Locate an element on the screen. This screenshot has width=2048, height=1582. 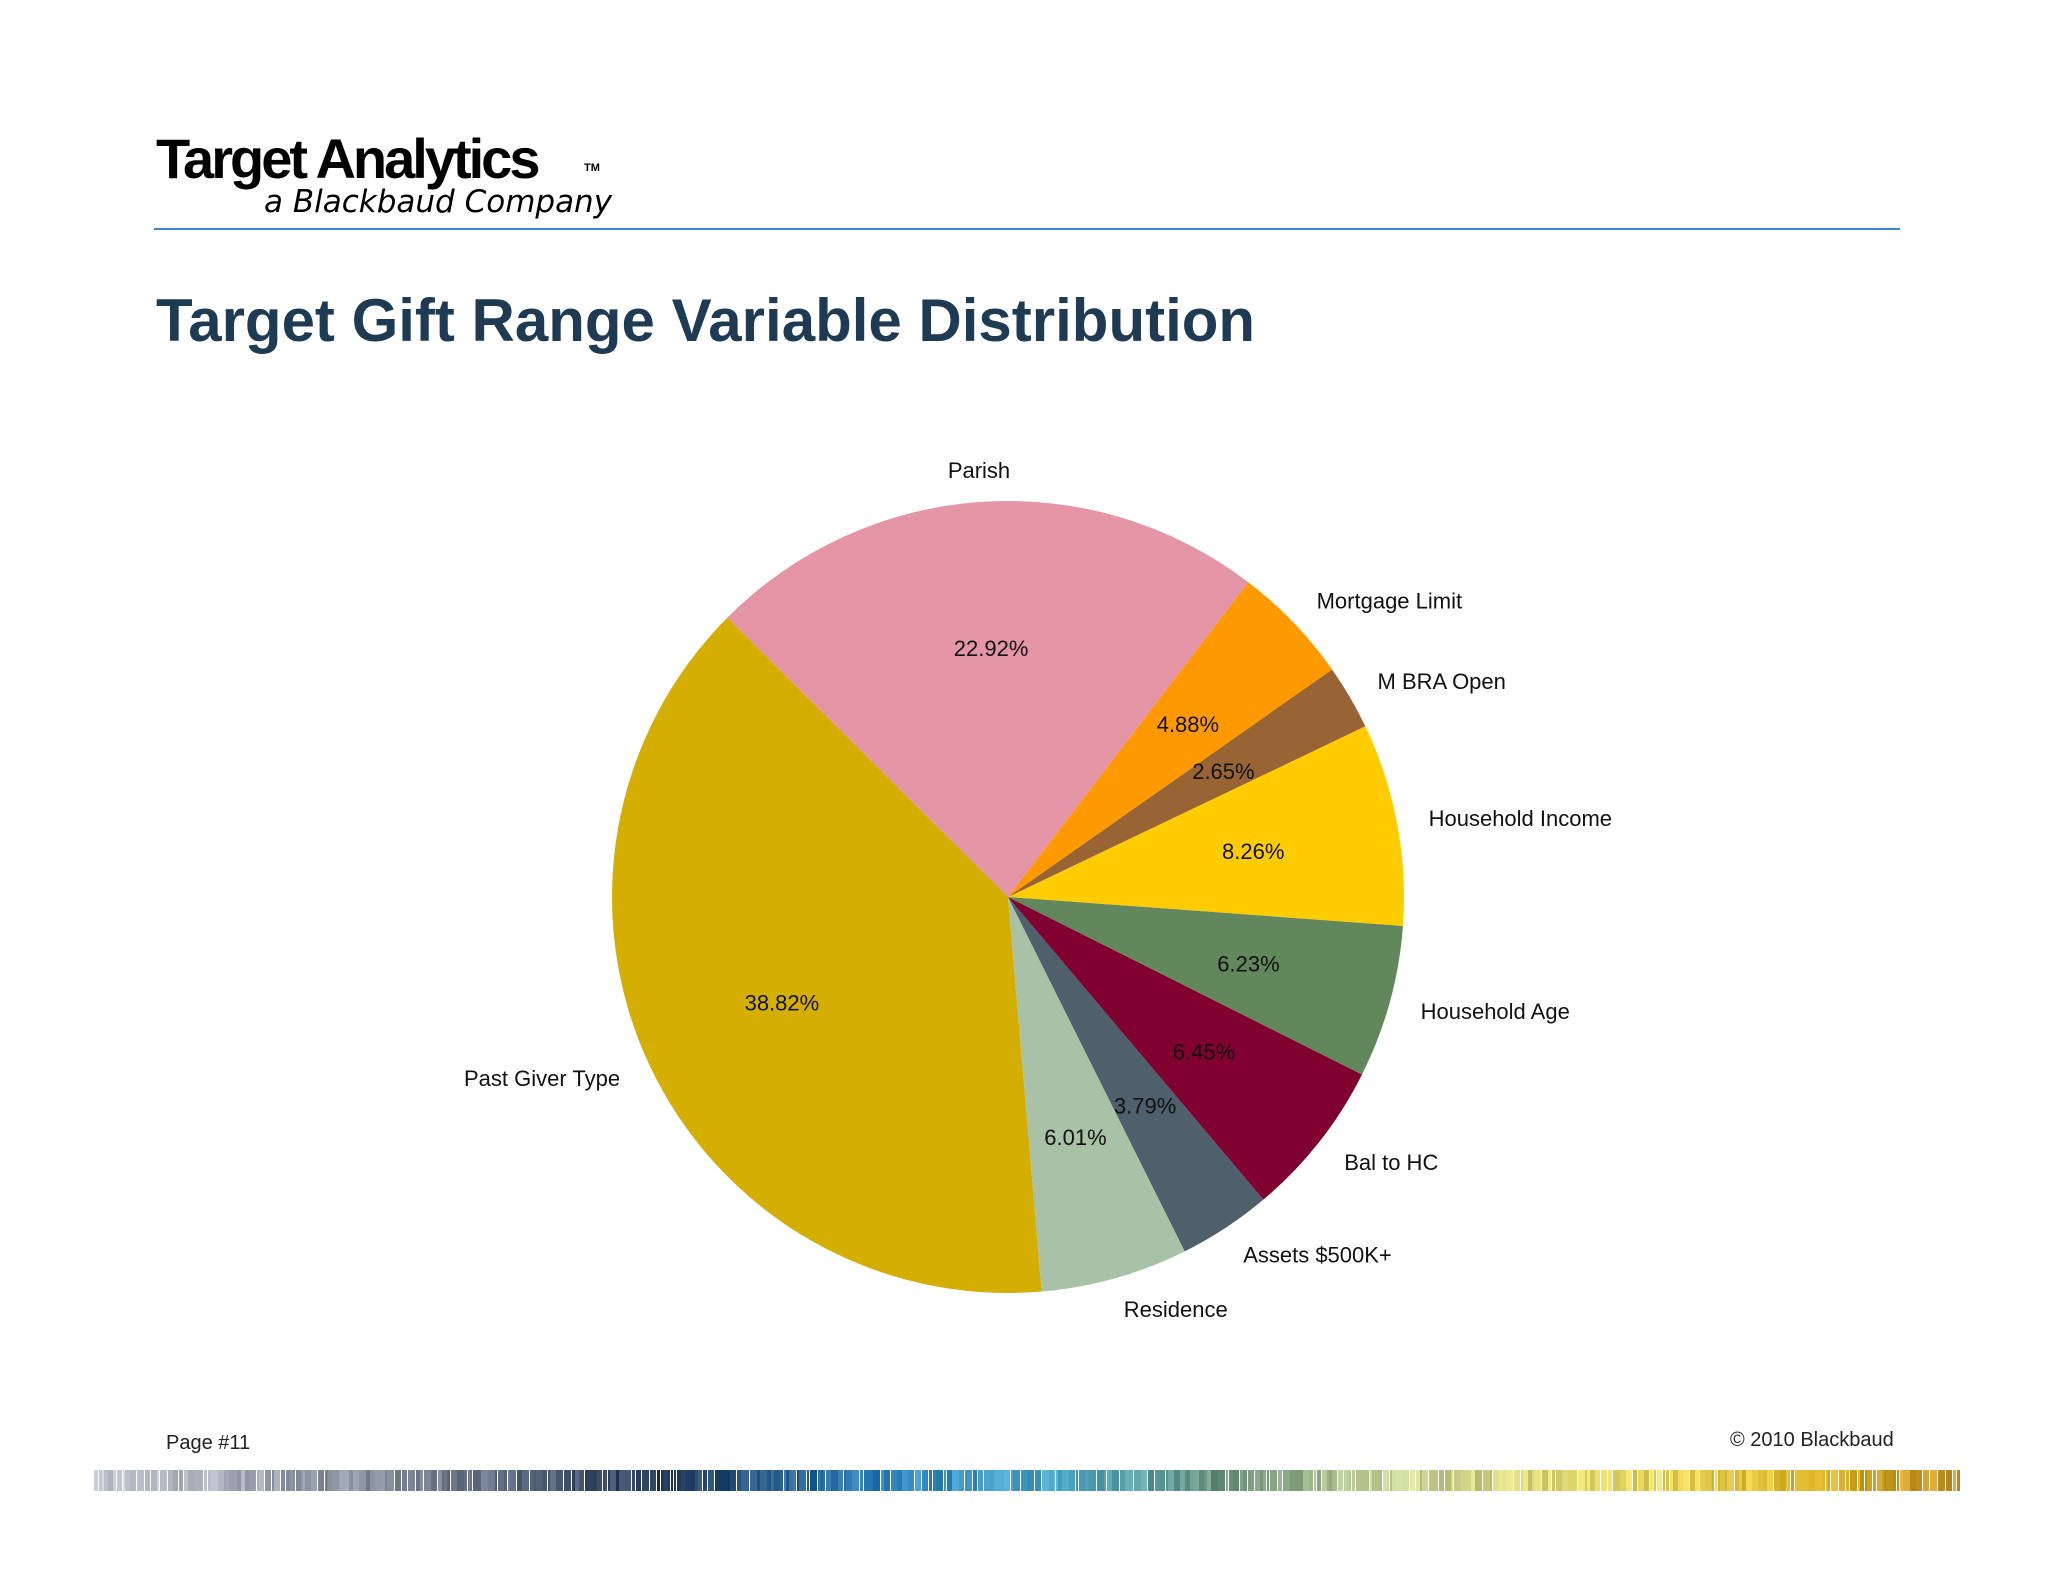
pie-percent-label-7: 6.45% is located at coordinates (1204, 1051).